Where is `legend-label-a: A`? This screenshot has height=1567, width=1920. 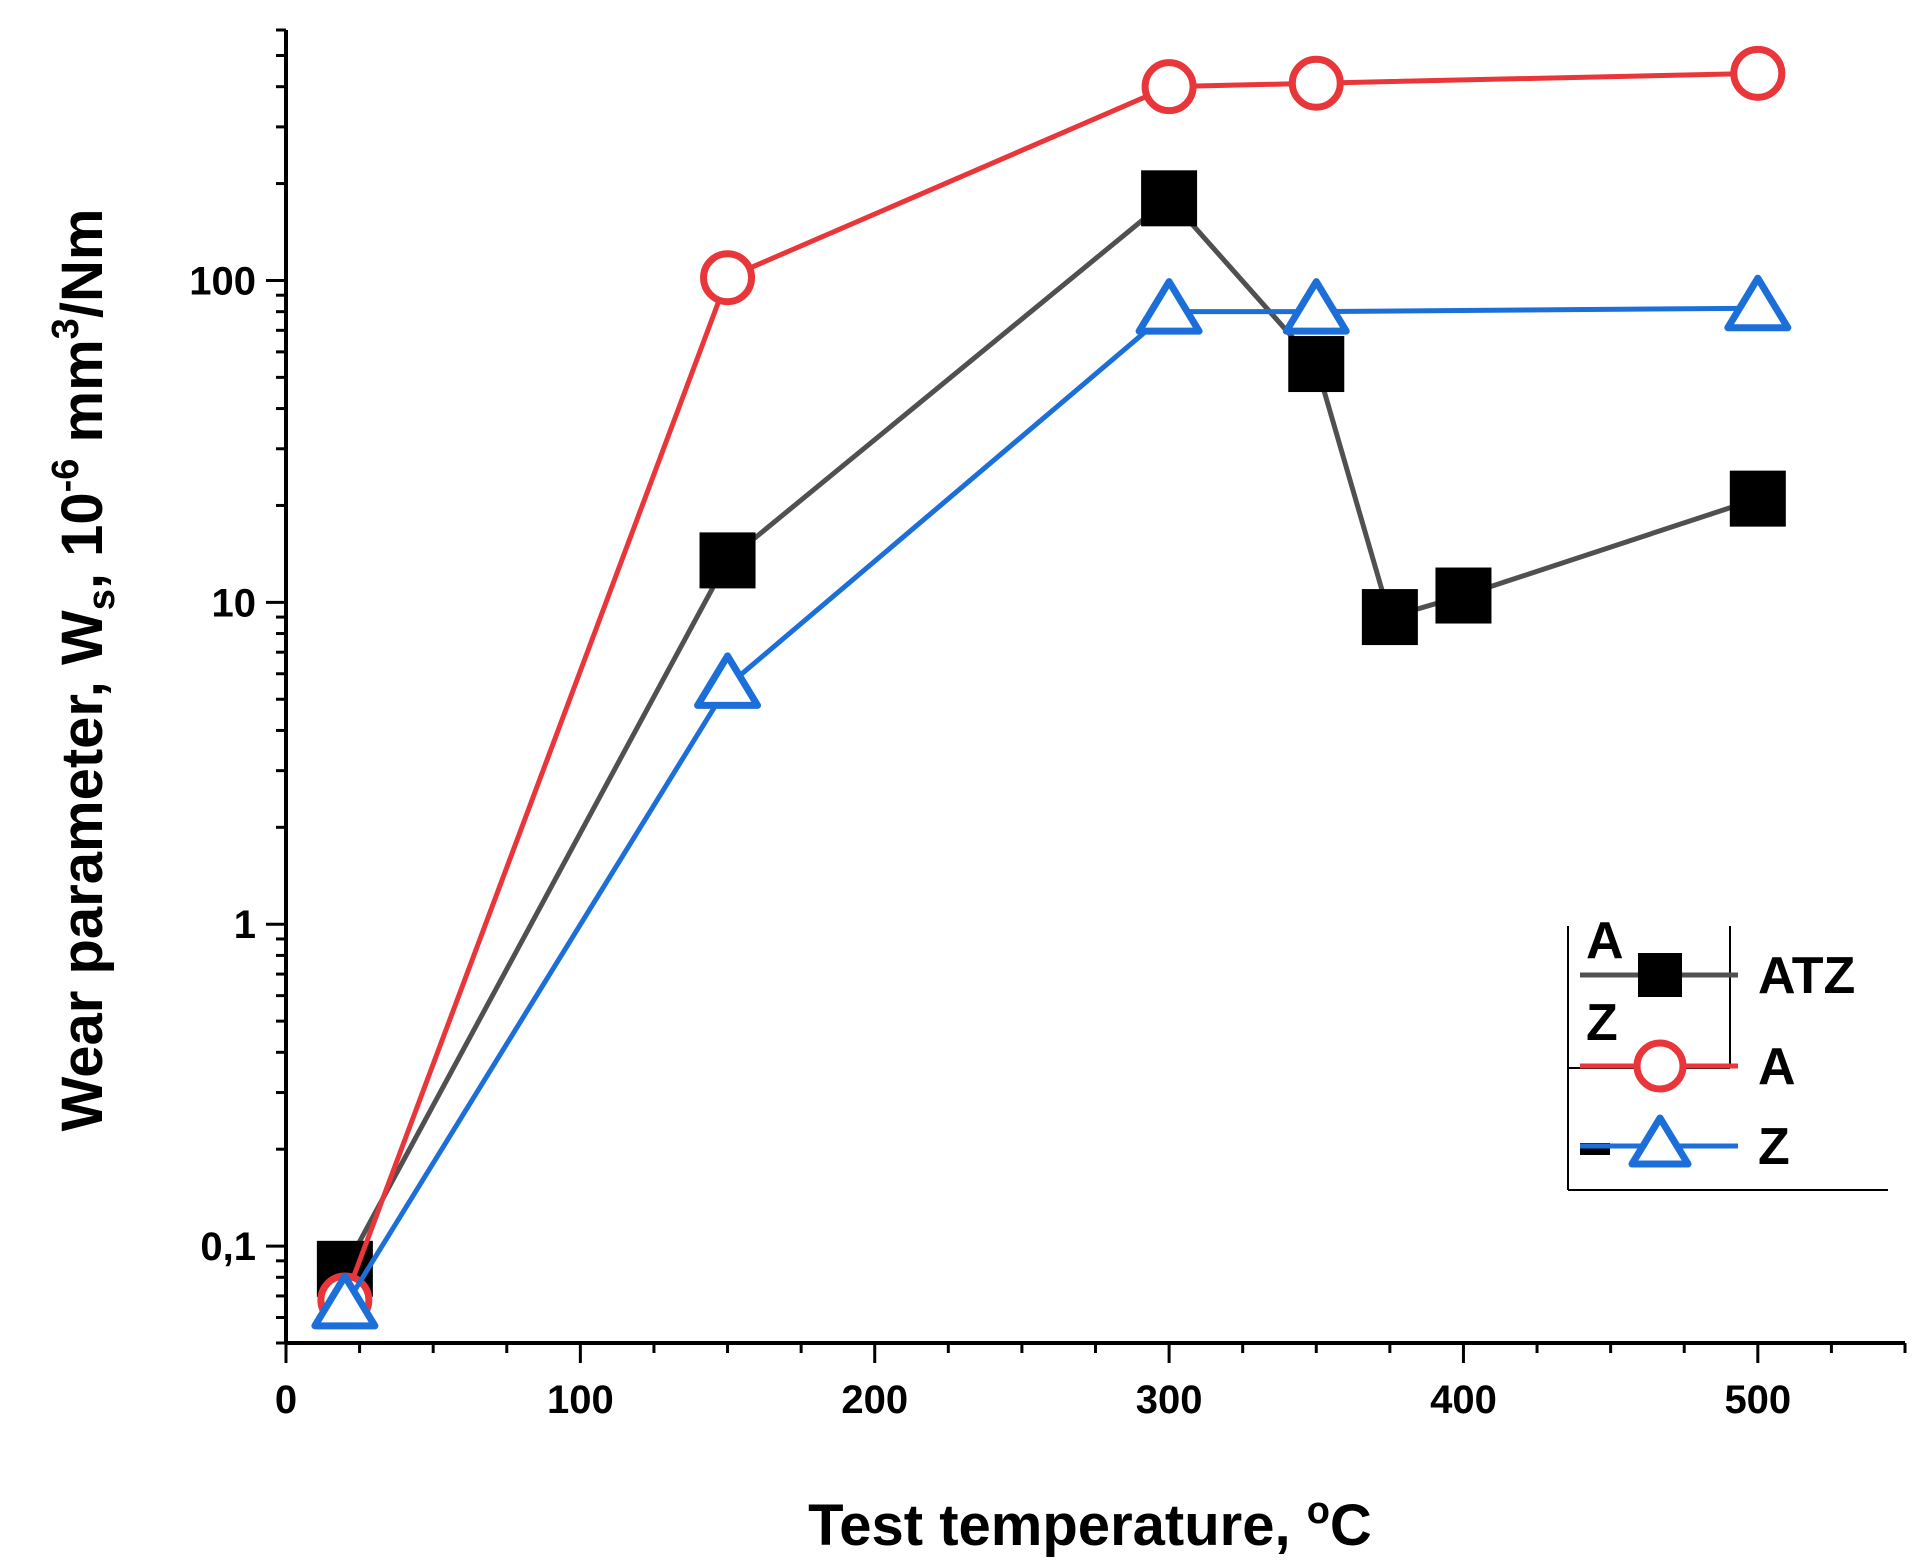
legend-label-a: A is located at coordinates (1777, 1067).